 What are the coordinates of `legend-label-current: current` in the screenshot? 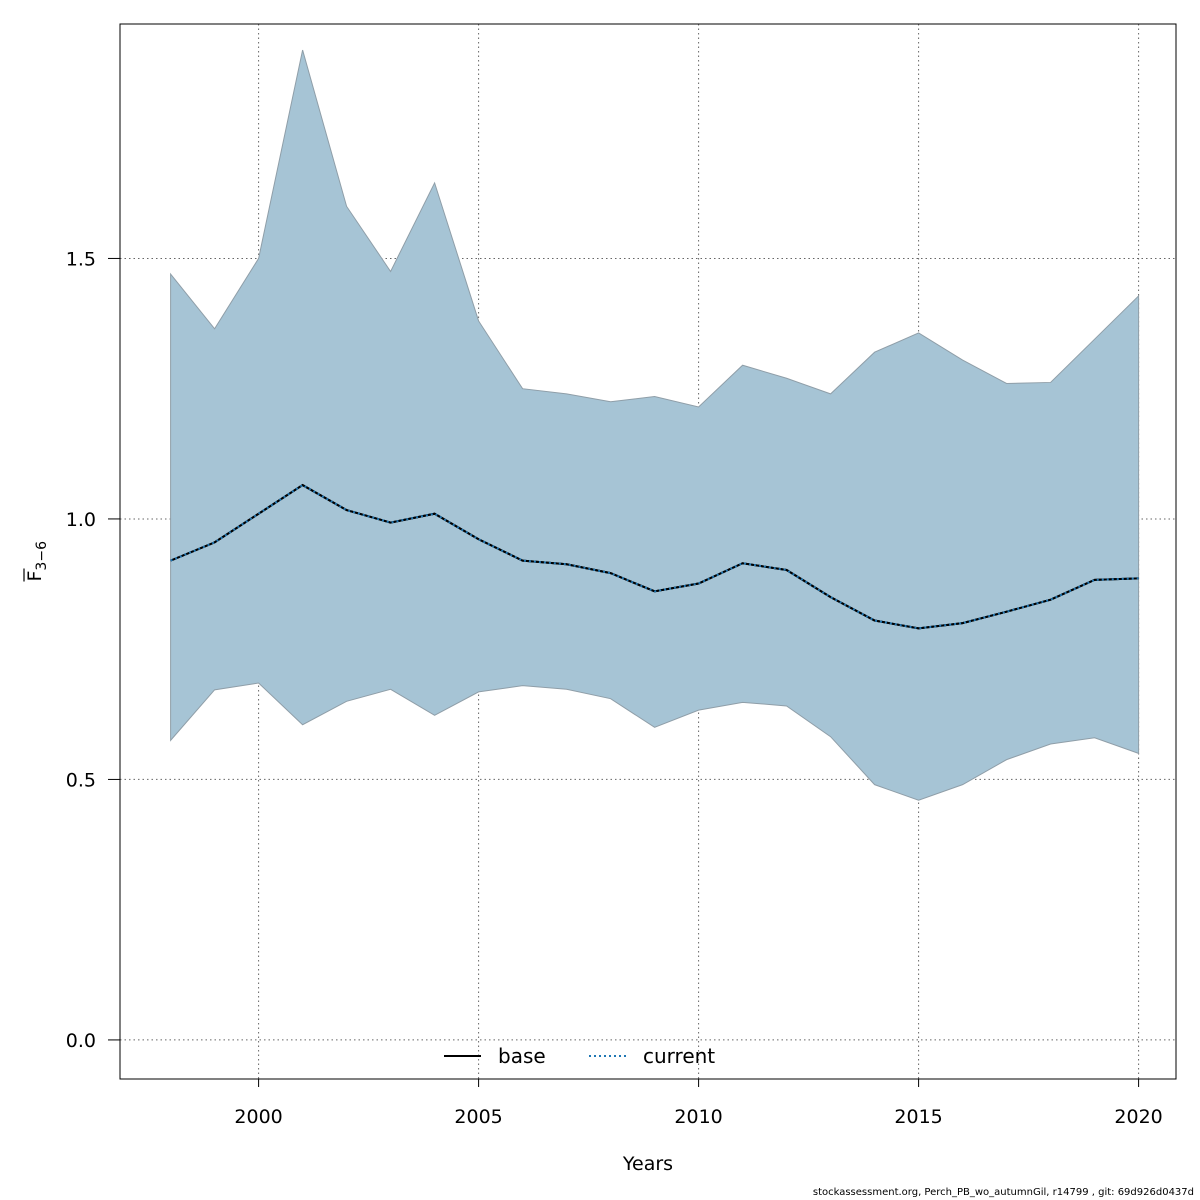 It's located at (679, 1056).